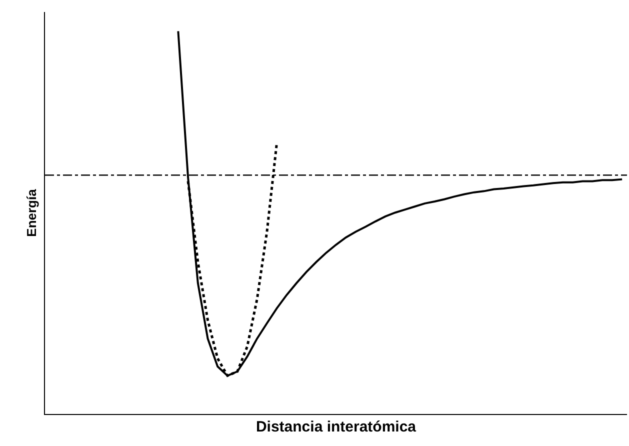 Image resolution: width=629 pixels, height=446 pixels. I want to click on x-axis-title: Distancia interatómica, so click(336, 427).